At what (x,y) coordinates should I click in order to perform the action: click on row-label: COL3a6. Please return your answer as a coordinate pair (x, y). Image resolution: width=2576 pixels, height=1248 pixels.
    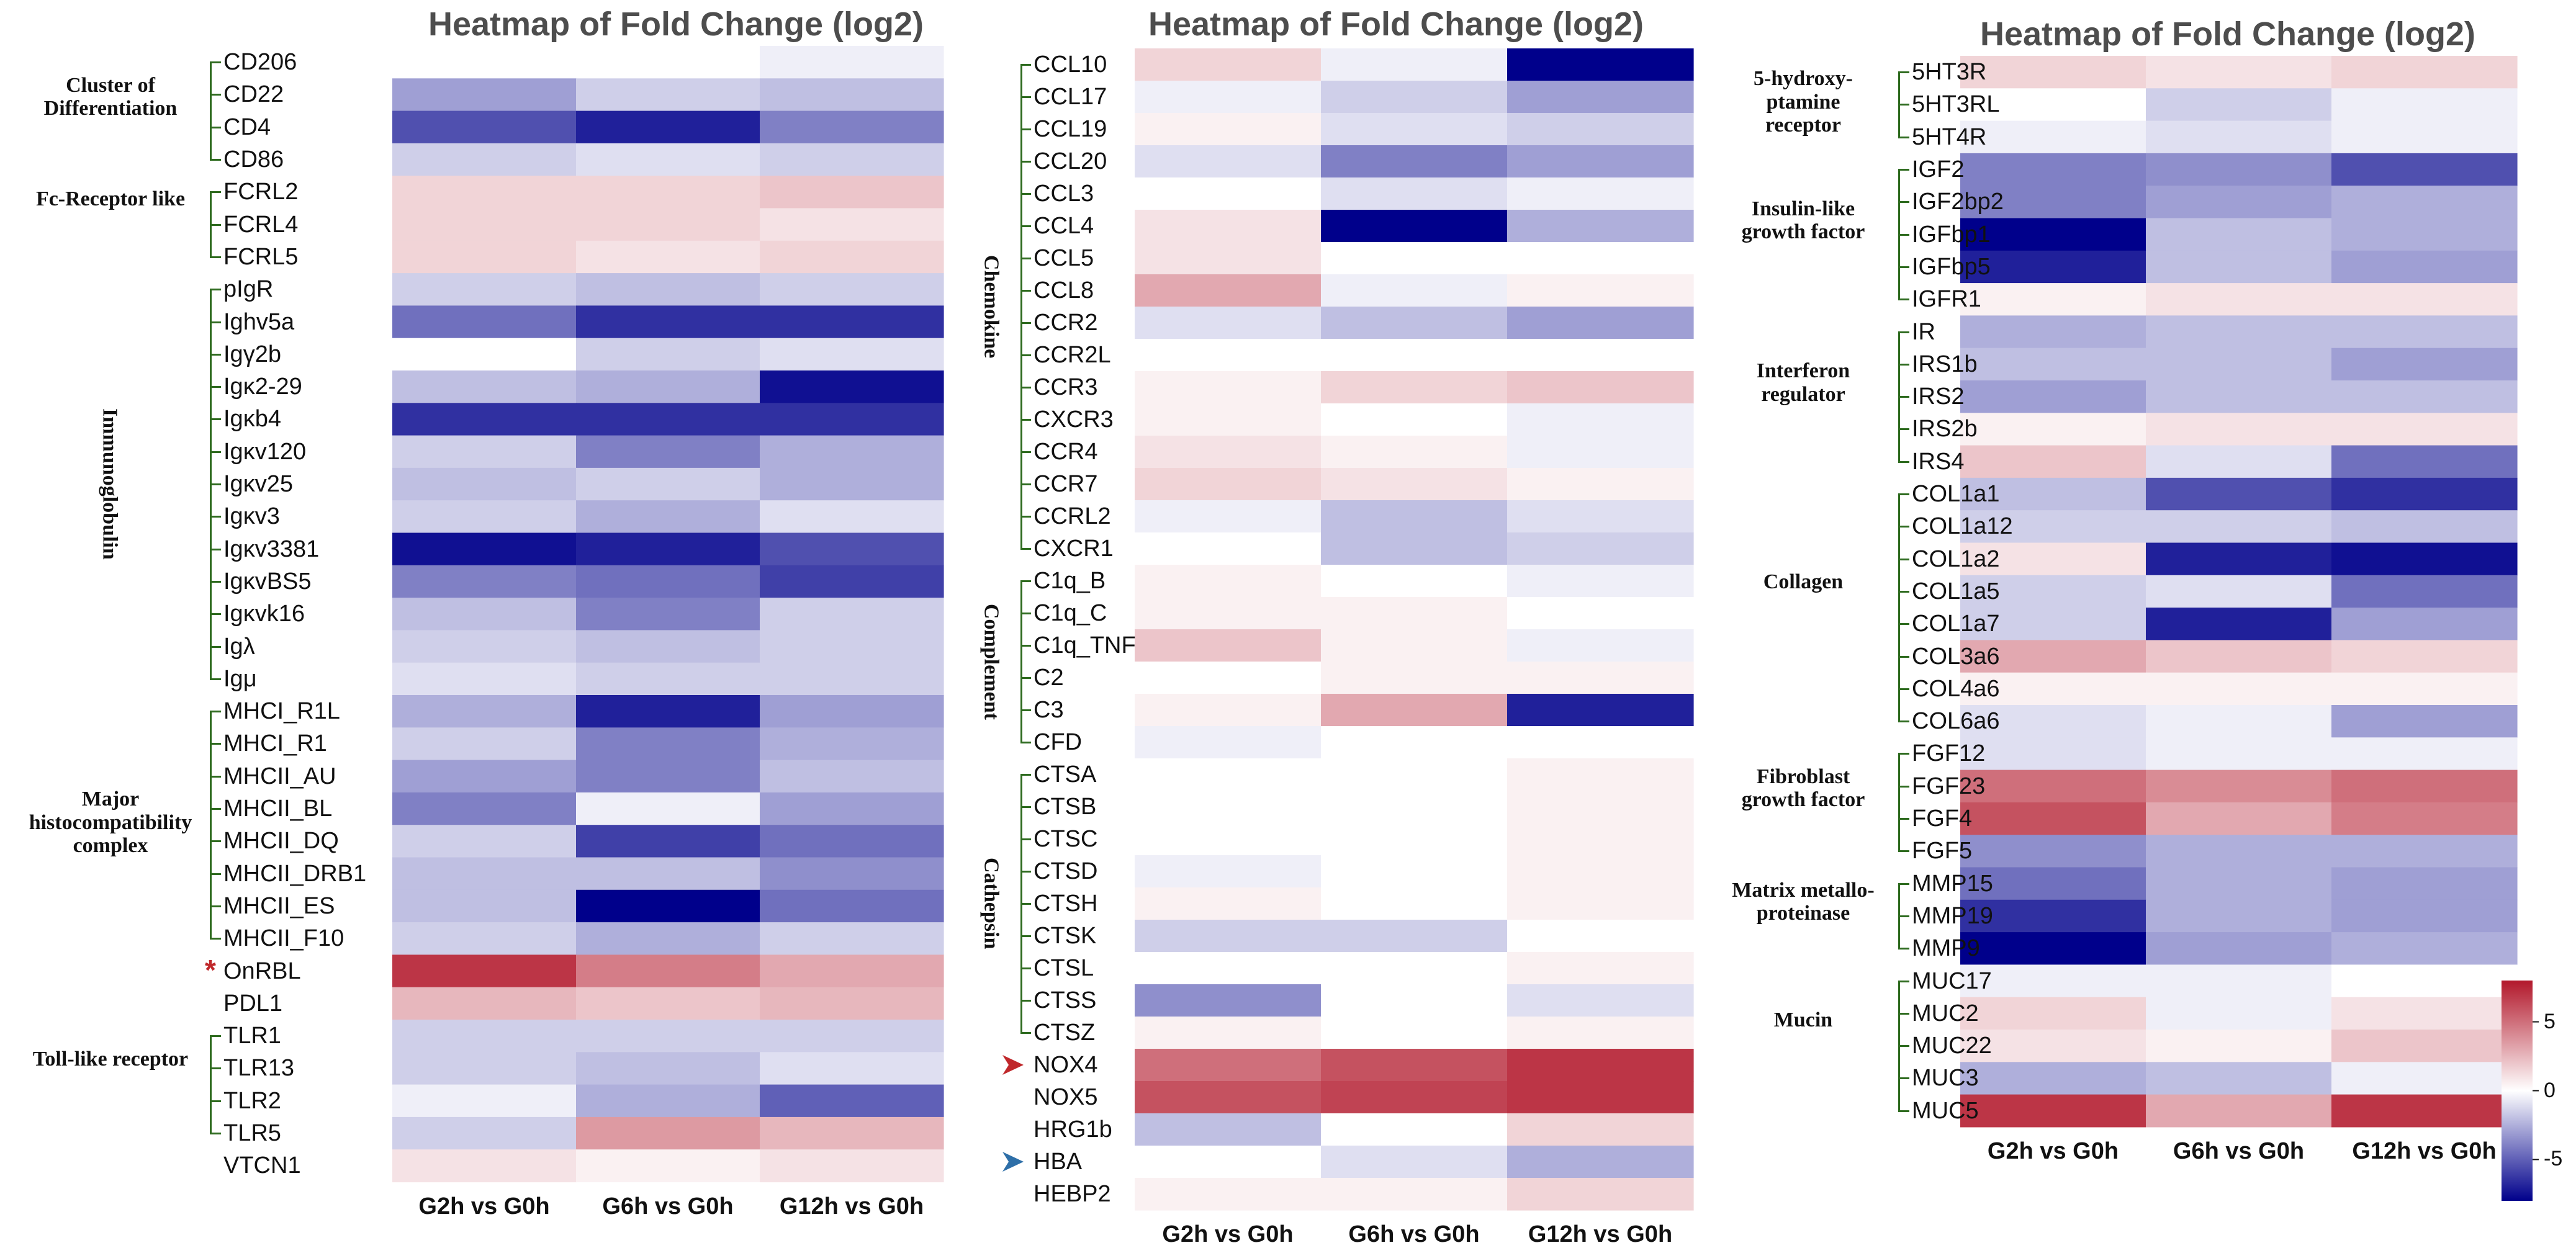
    Looking at the image, I should click on (1956, 656).